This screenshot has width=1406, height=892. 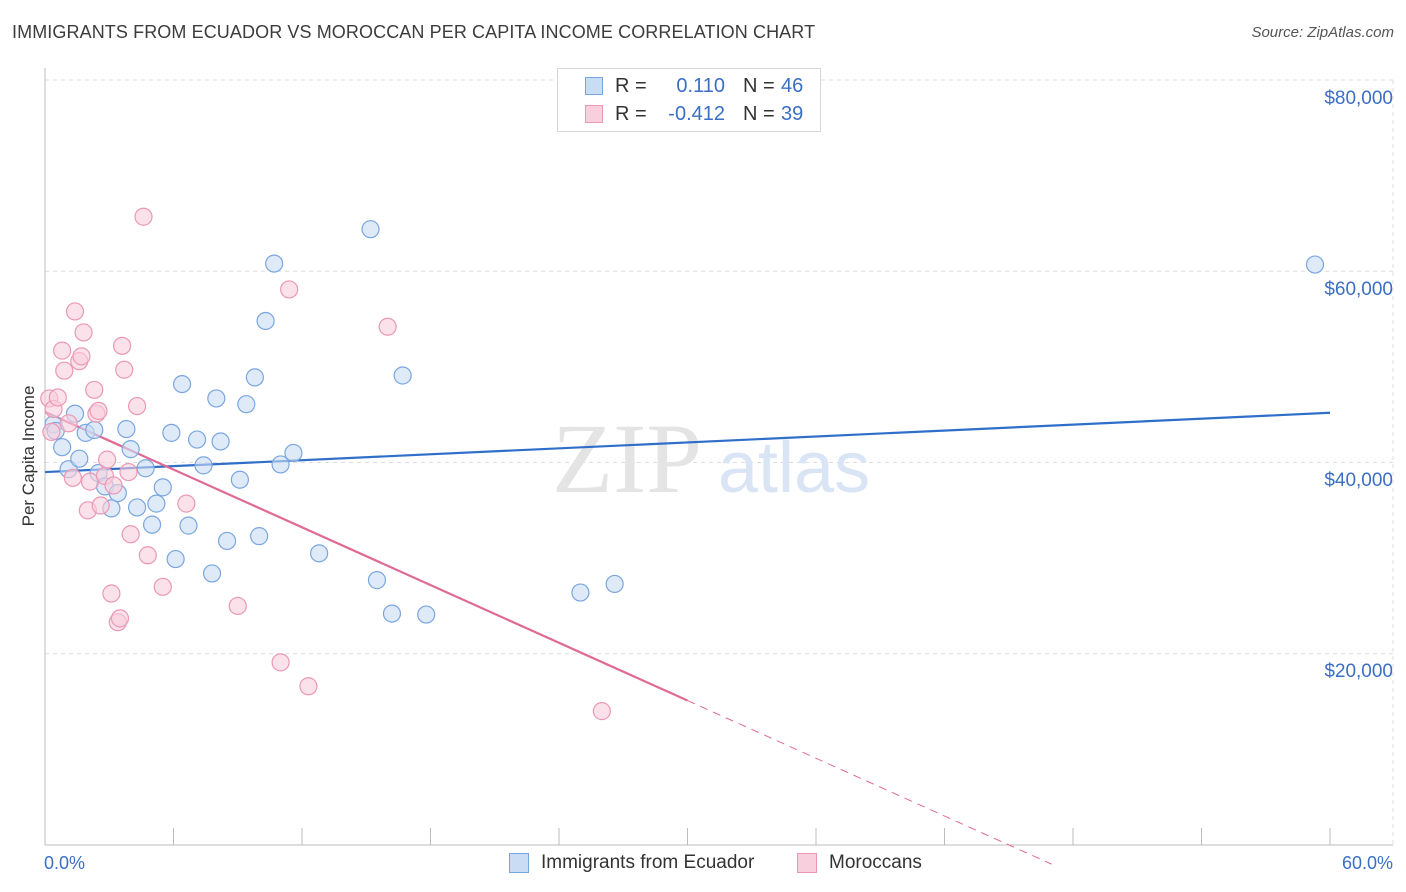 I want to click on stats-row-moroccans: R = -0.412 N = 39, so click(x=680, y=114).